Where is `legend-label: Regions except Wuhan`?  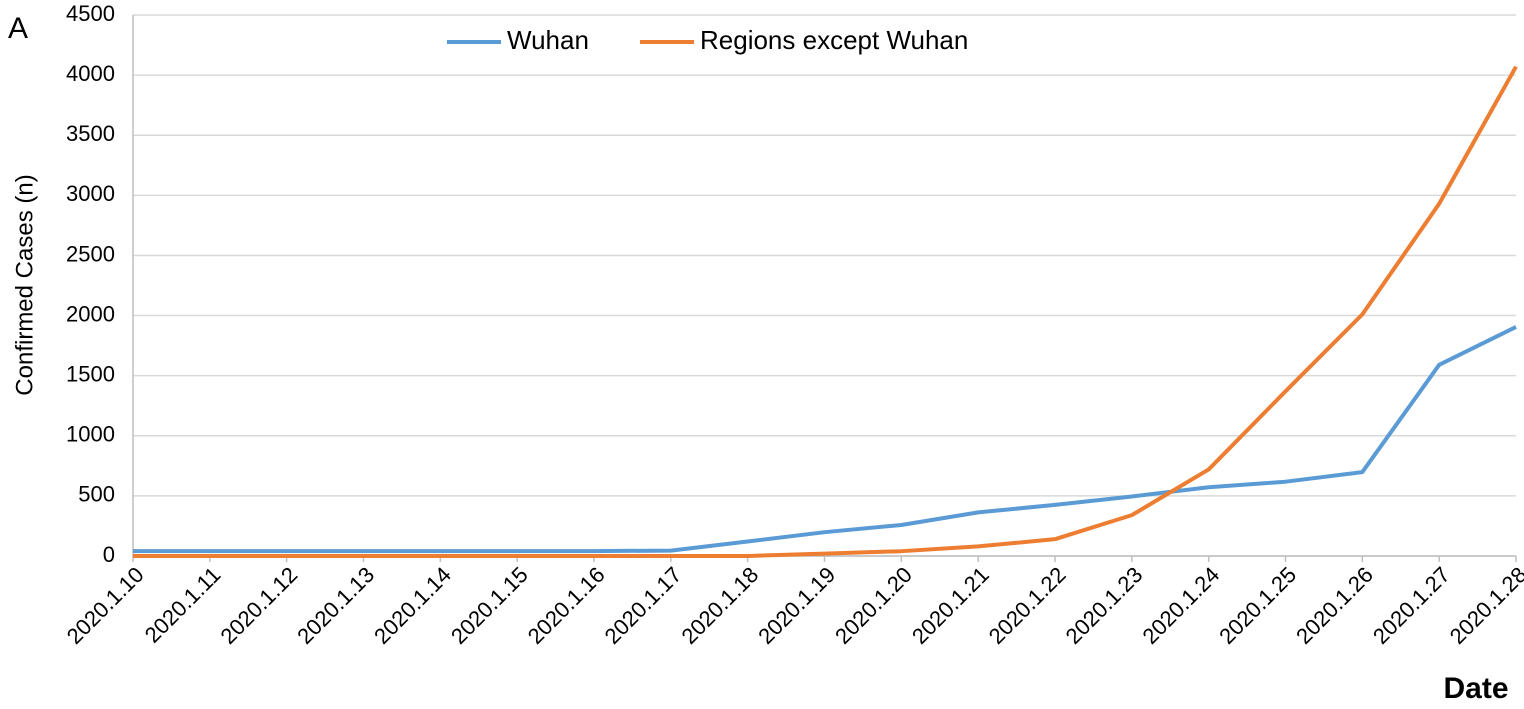 legend-label: Regions except Wuhan is located at coordinates (834, 40).